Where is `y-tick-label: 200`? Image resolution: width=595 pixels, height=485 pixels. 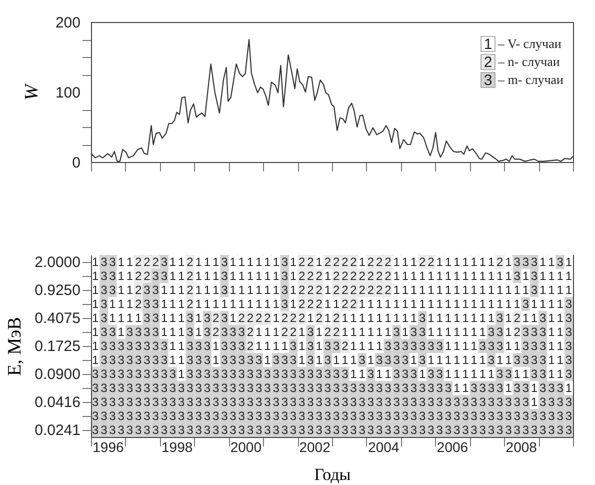 y-tick-label: 200 is located at coordinates (67, 23).